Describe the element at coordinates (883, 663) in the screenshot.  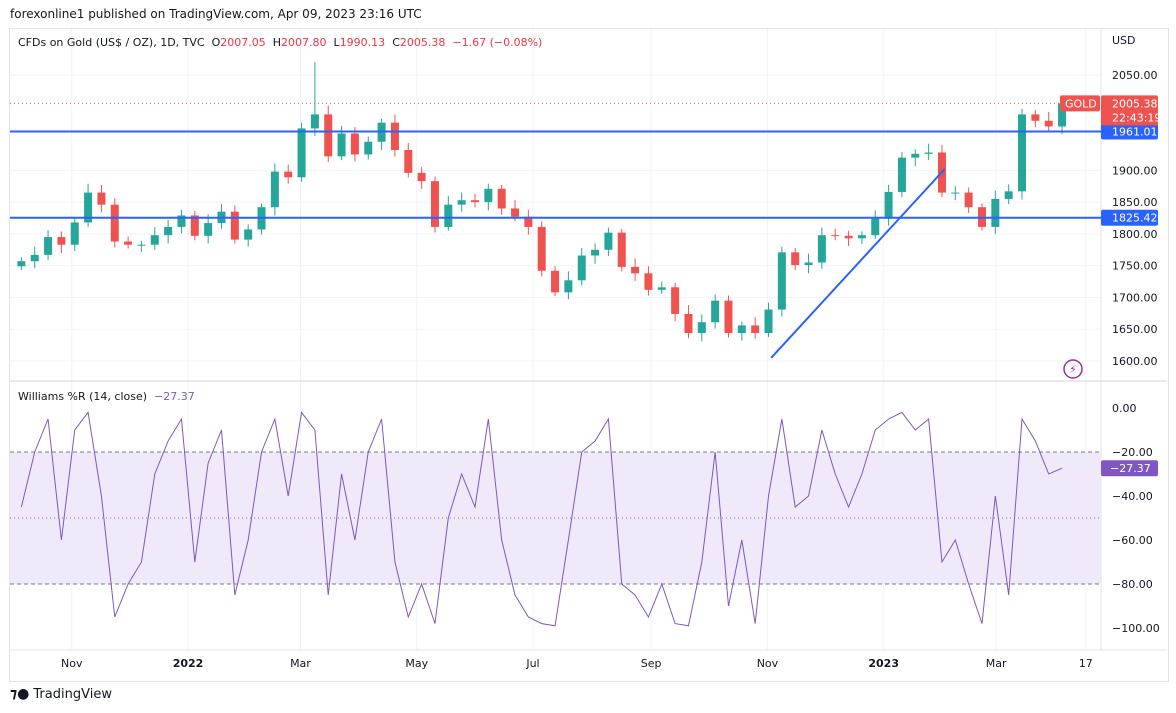
I see `x-tick-label: 2023` at that location.